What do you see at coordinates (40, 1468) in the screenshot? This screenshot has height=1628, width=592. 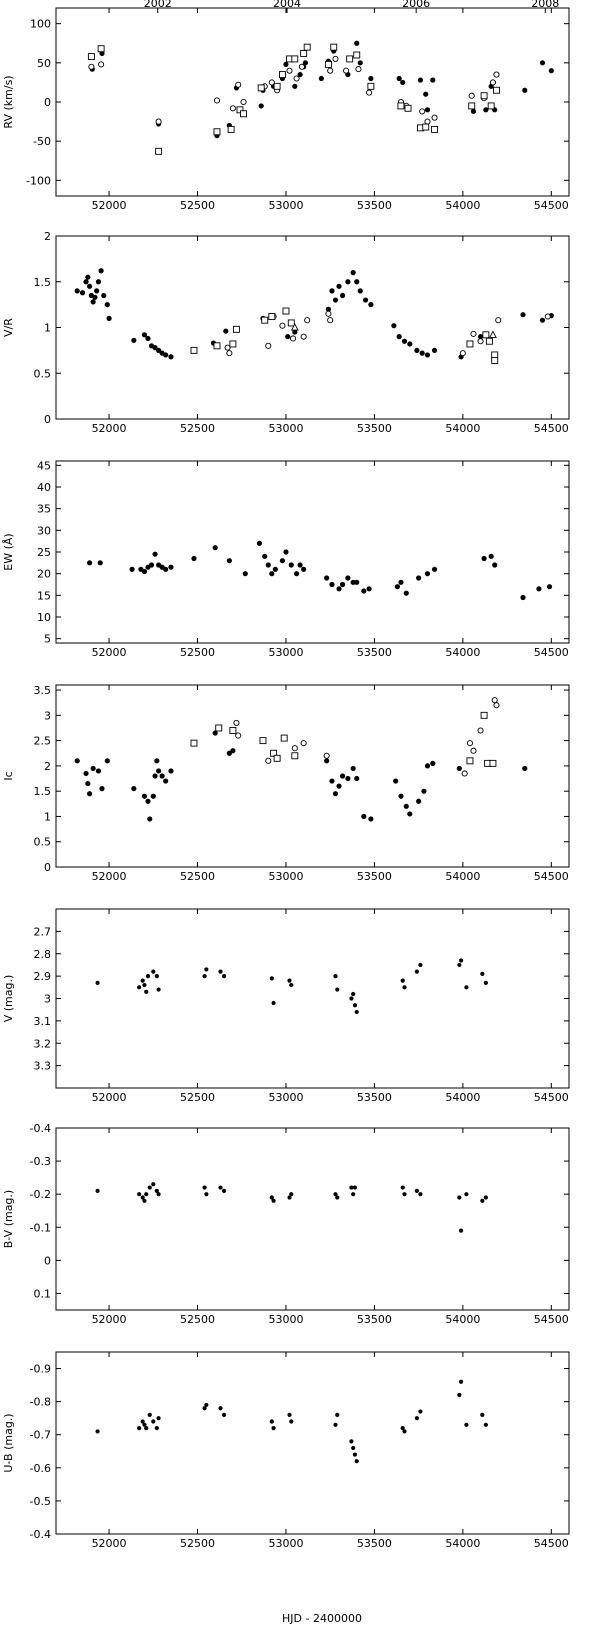 I see `y-tick-label: -0.6` at bounding box center [40, 1468].